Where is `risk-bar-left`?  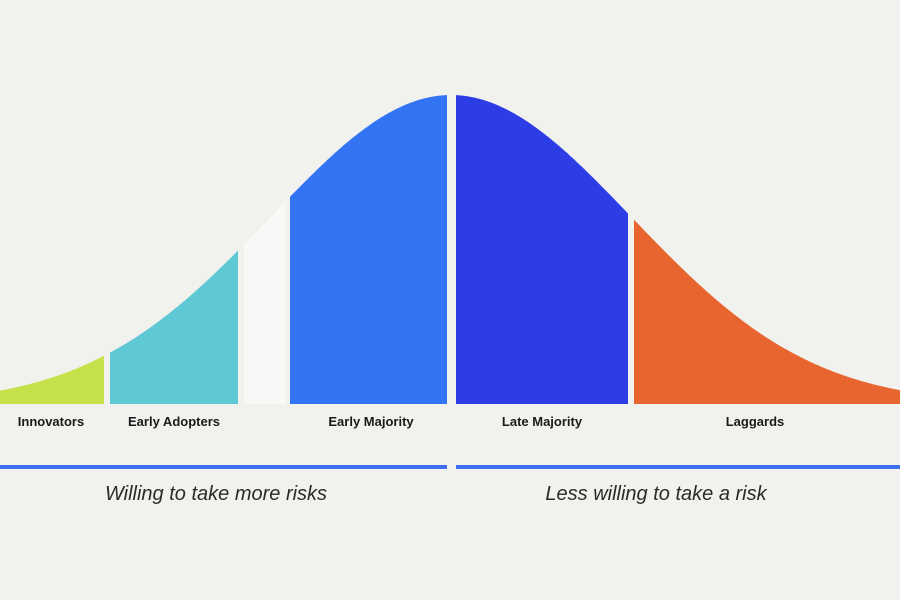
risk-bar-left is located at coordinates (223, 467).